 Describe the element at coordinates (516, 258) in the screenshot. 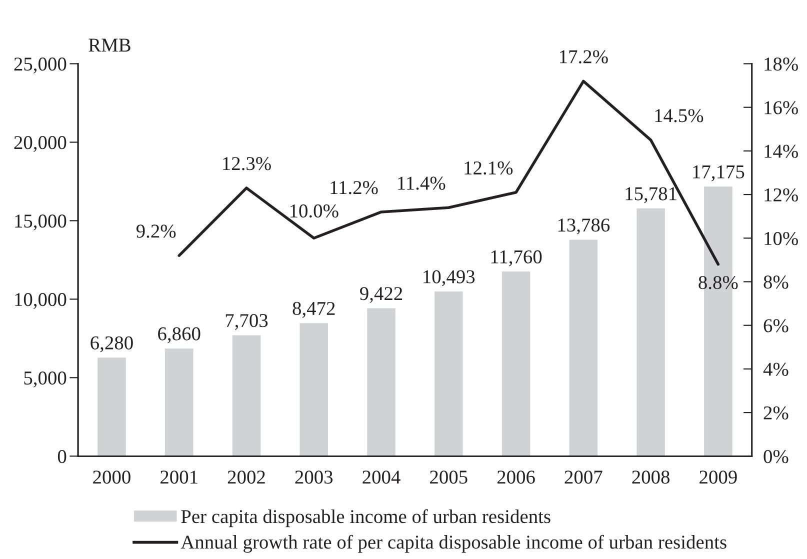

I see `data-label: 11,760` at that location.